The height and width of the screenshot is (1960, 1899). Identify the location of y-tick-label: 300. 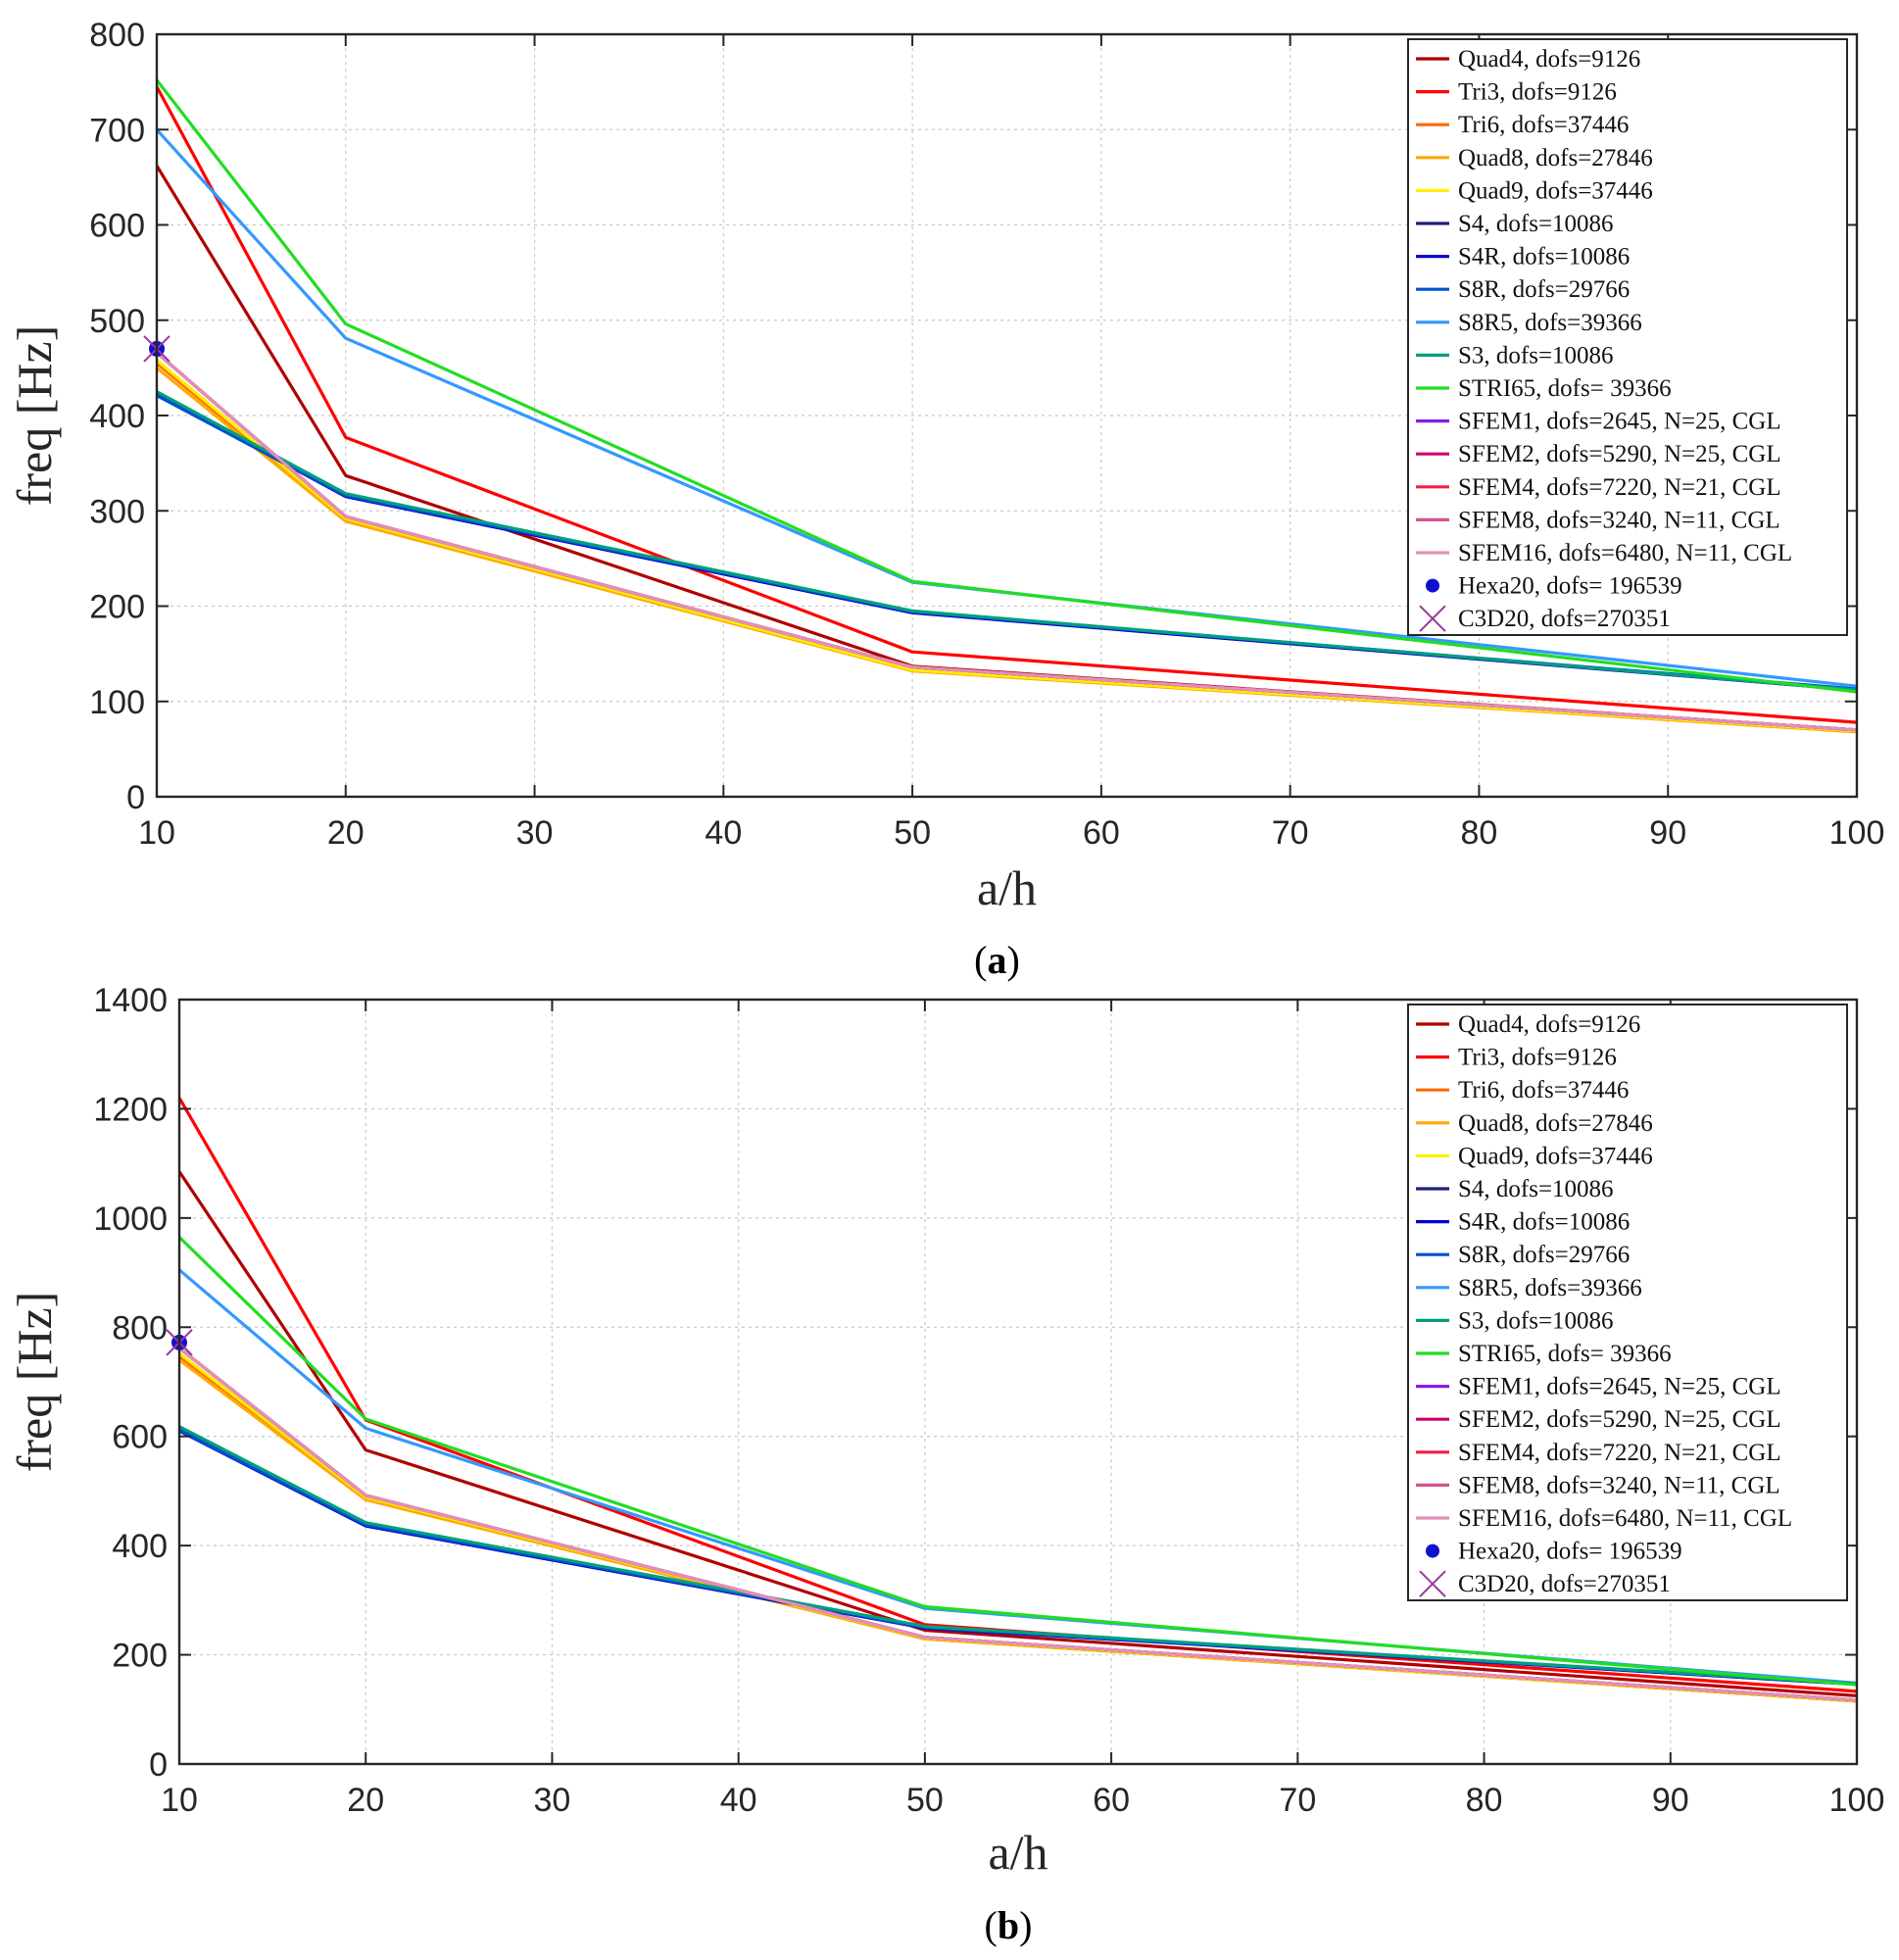
(117, 511).